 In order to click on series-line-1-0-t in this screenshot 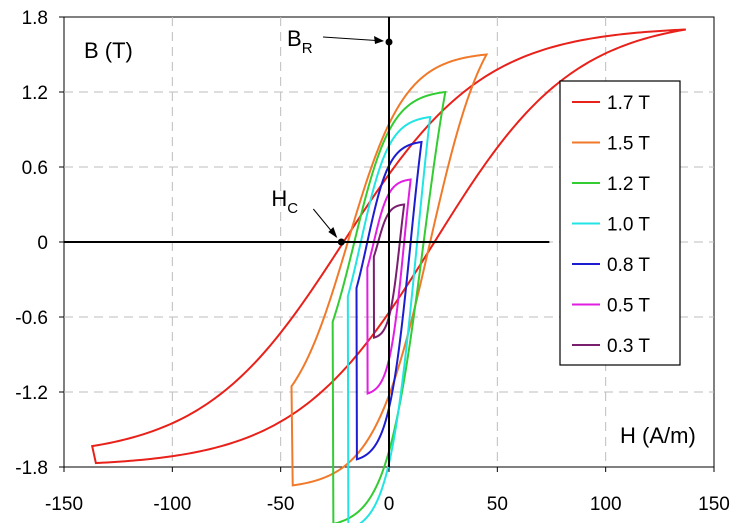, I will do `click(389, 319)`.